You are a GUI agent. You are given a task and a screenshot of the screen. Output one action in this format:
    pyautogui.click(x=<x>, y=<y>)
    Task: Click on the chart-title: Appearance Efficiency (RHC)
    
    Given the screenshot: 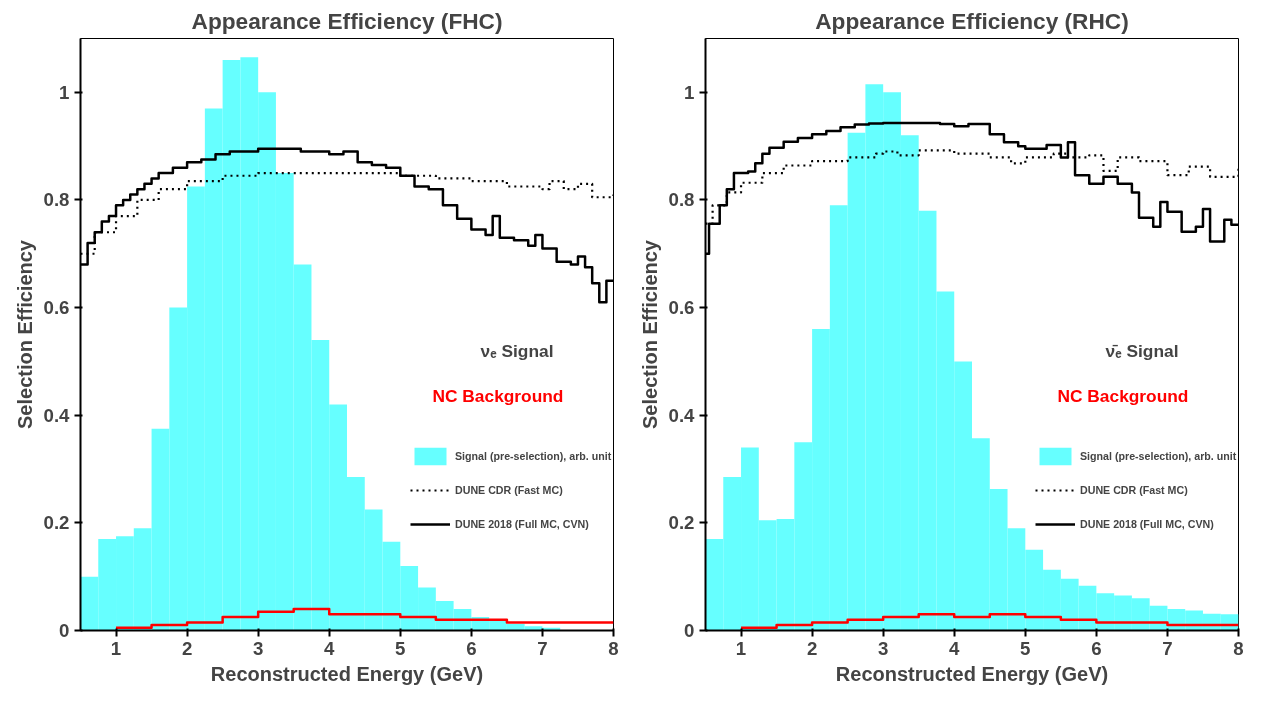 What is the action you would take?
    pyautogui.click(x=972, y=20)
    